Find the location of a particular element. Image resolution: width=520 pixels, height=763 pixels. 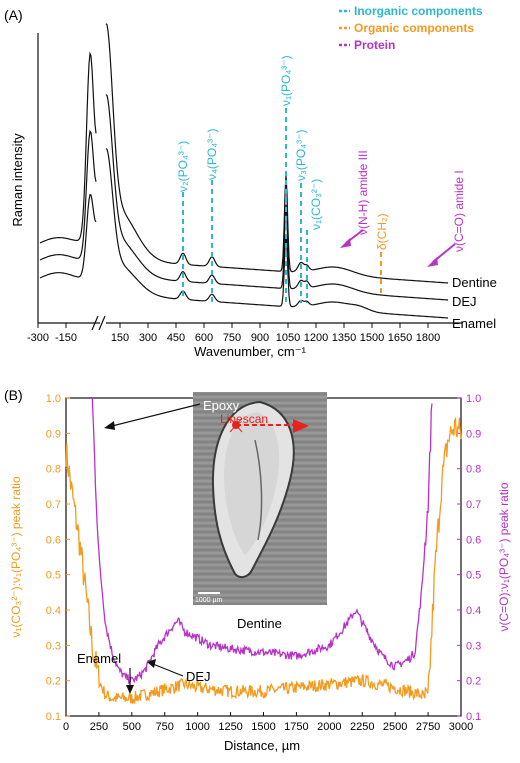

label-dej: DEJ is located at coordinates (464, 301).